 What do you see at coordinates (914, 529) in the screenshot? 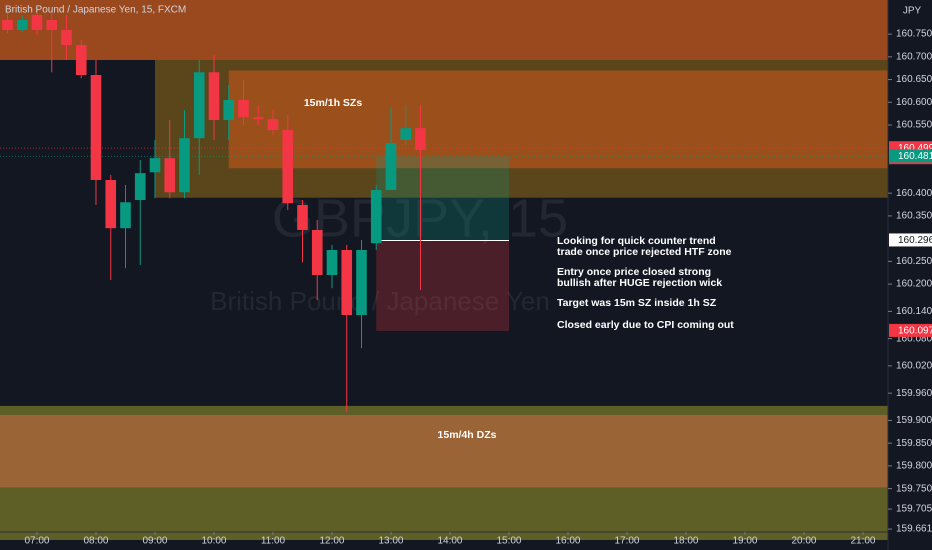
I see `y-tick-label: 159.661` at bounding box center [914, 529].